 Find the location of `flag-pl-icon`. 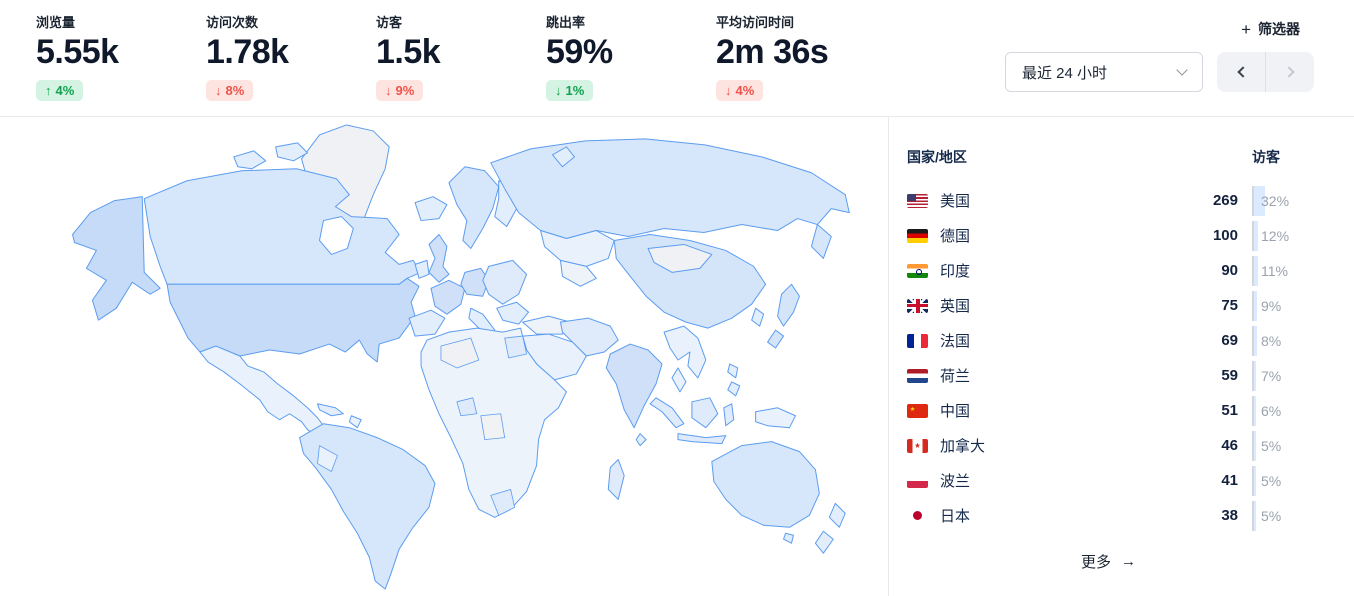

flag-pl-icon is located at coordinates (917, 480).